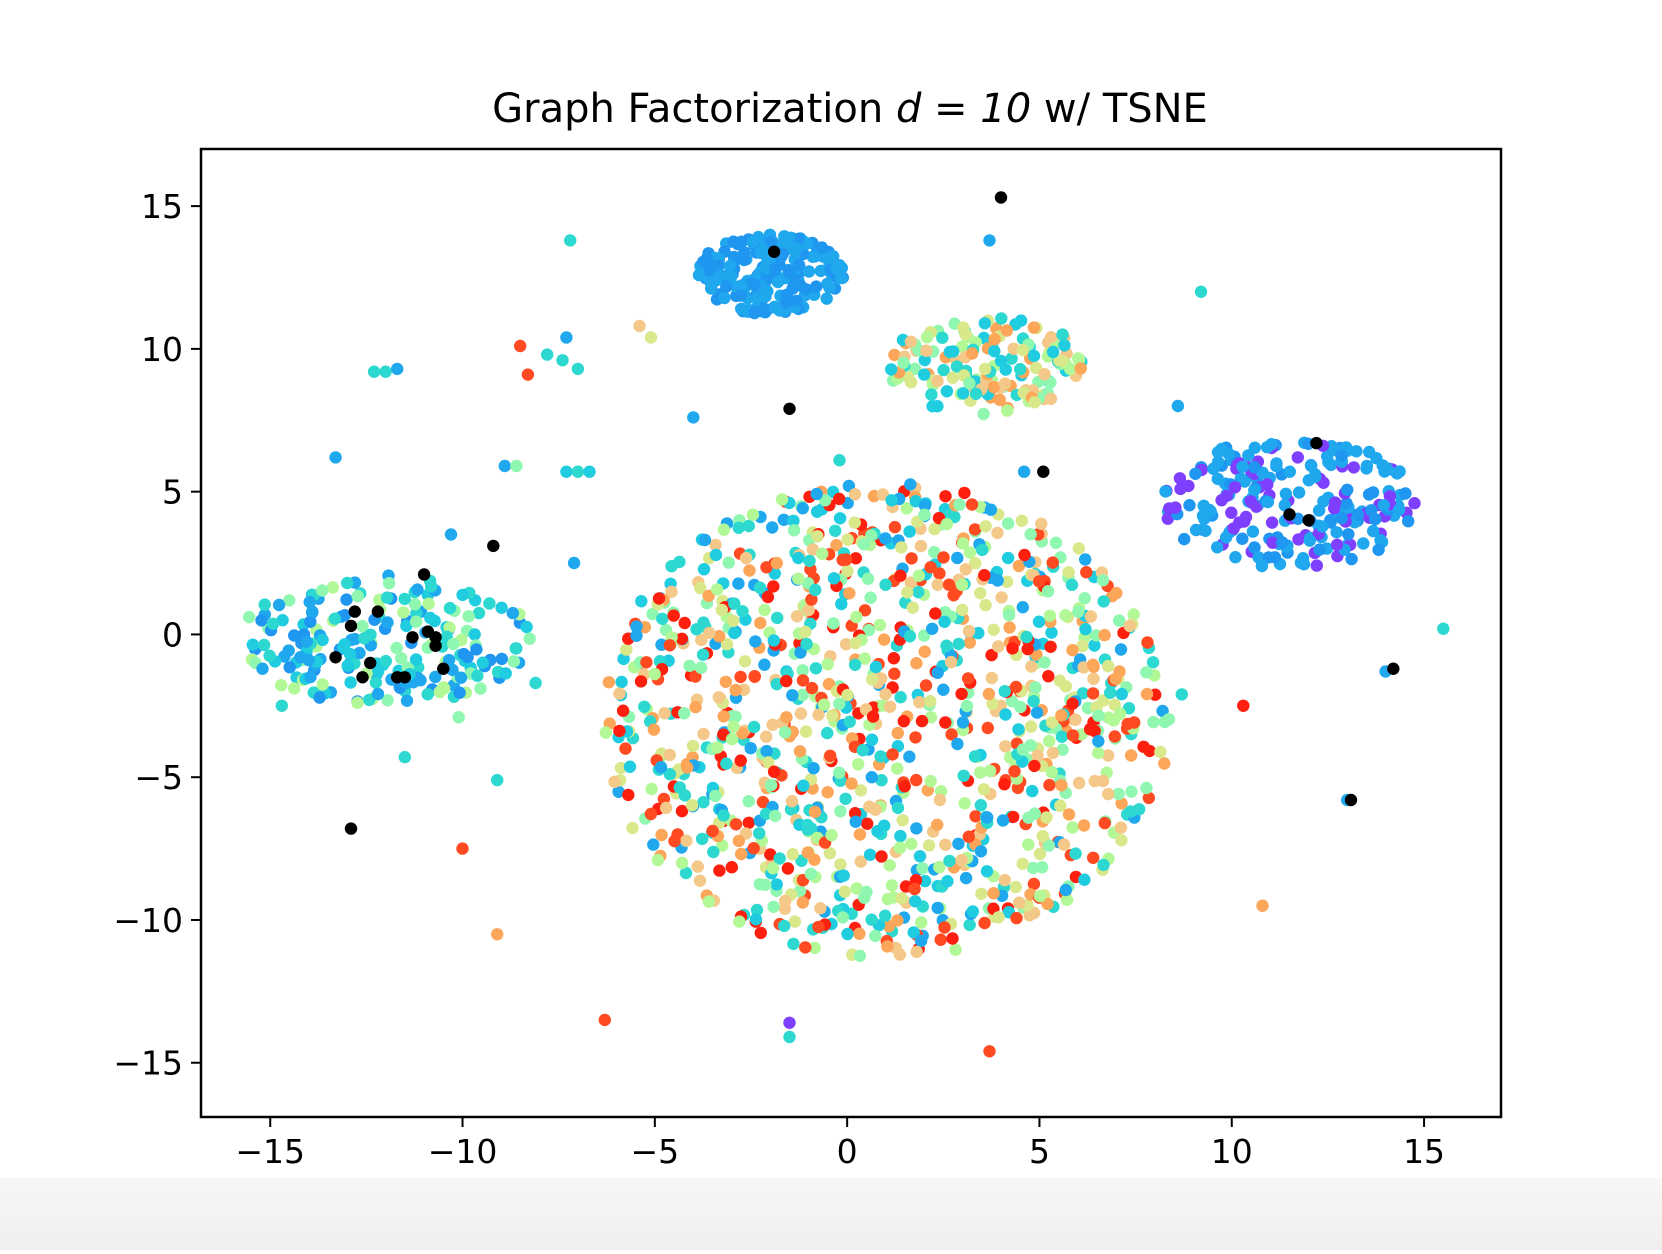  What do you see at coordinates (162, 206) in the screenshot?
I see `y-tick-label: 15` at bounding box center [162, 206].